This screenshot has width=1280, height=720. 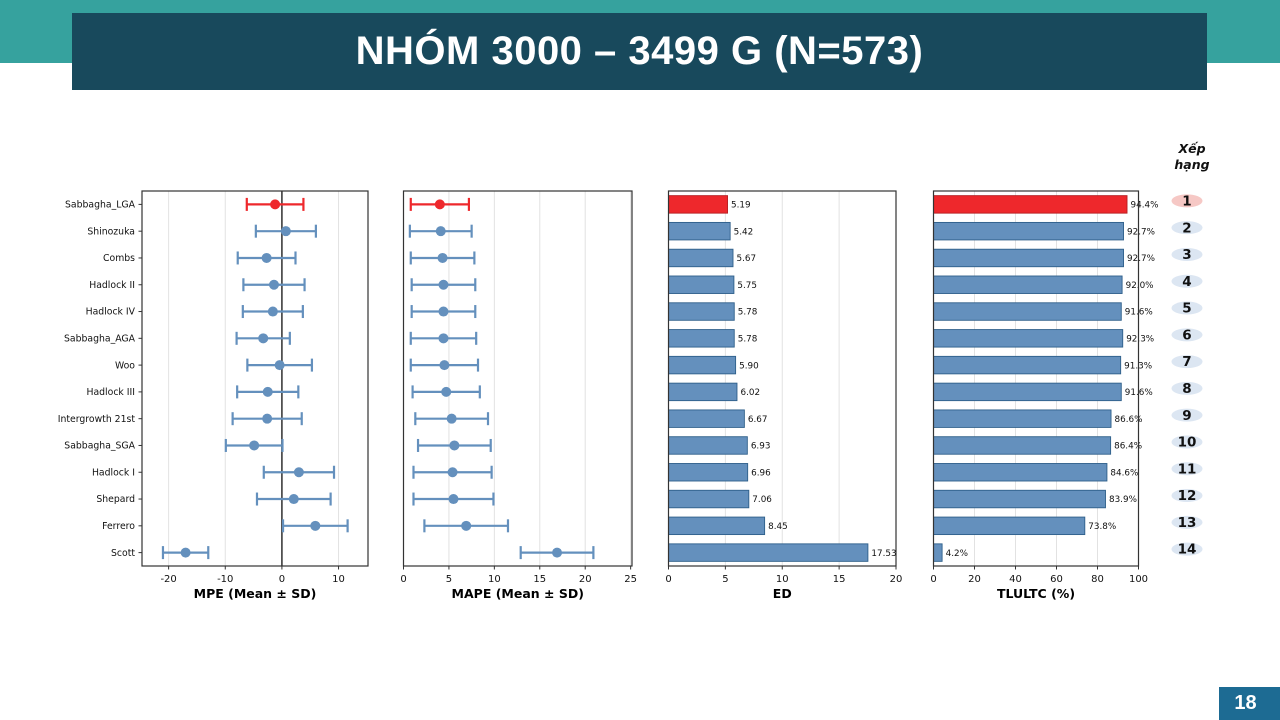 I want to click on rank-number: 1, so click(x=1186, y=201).